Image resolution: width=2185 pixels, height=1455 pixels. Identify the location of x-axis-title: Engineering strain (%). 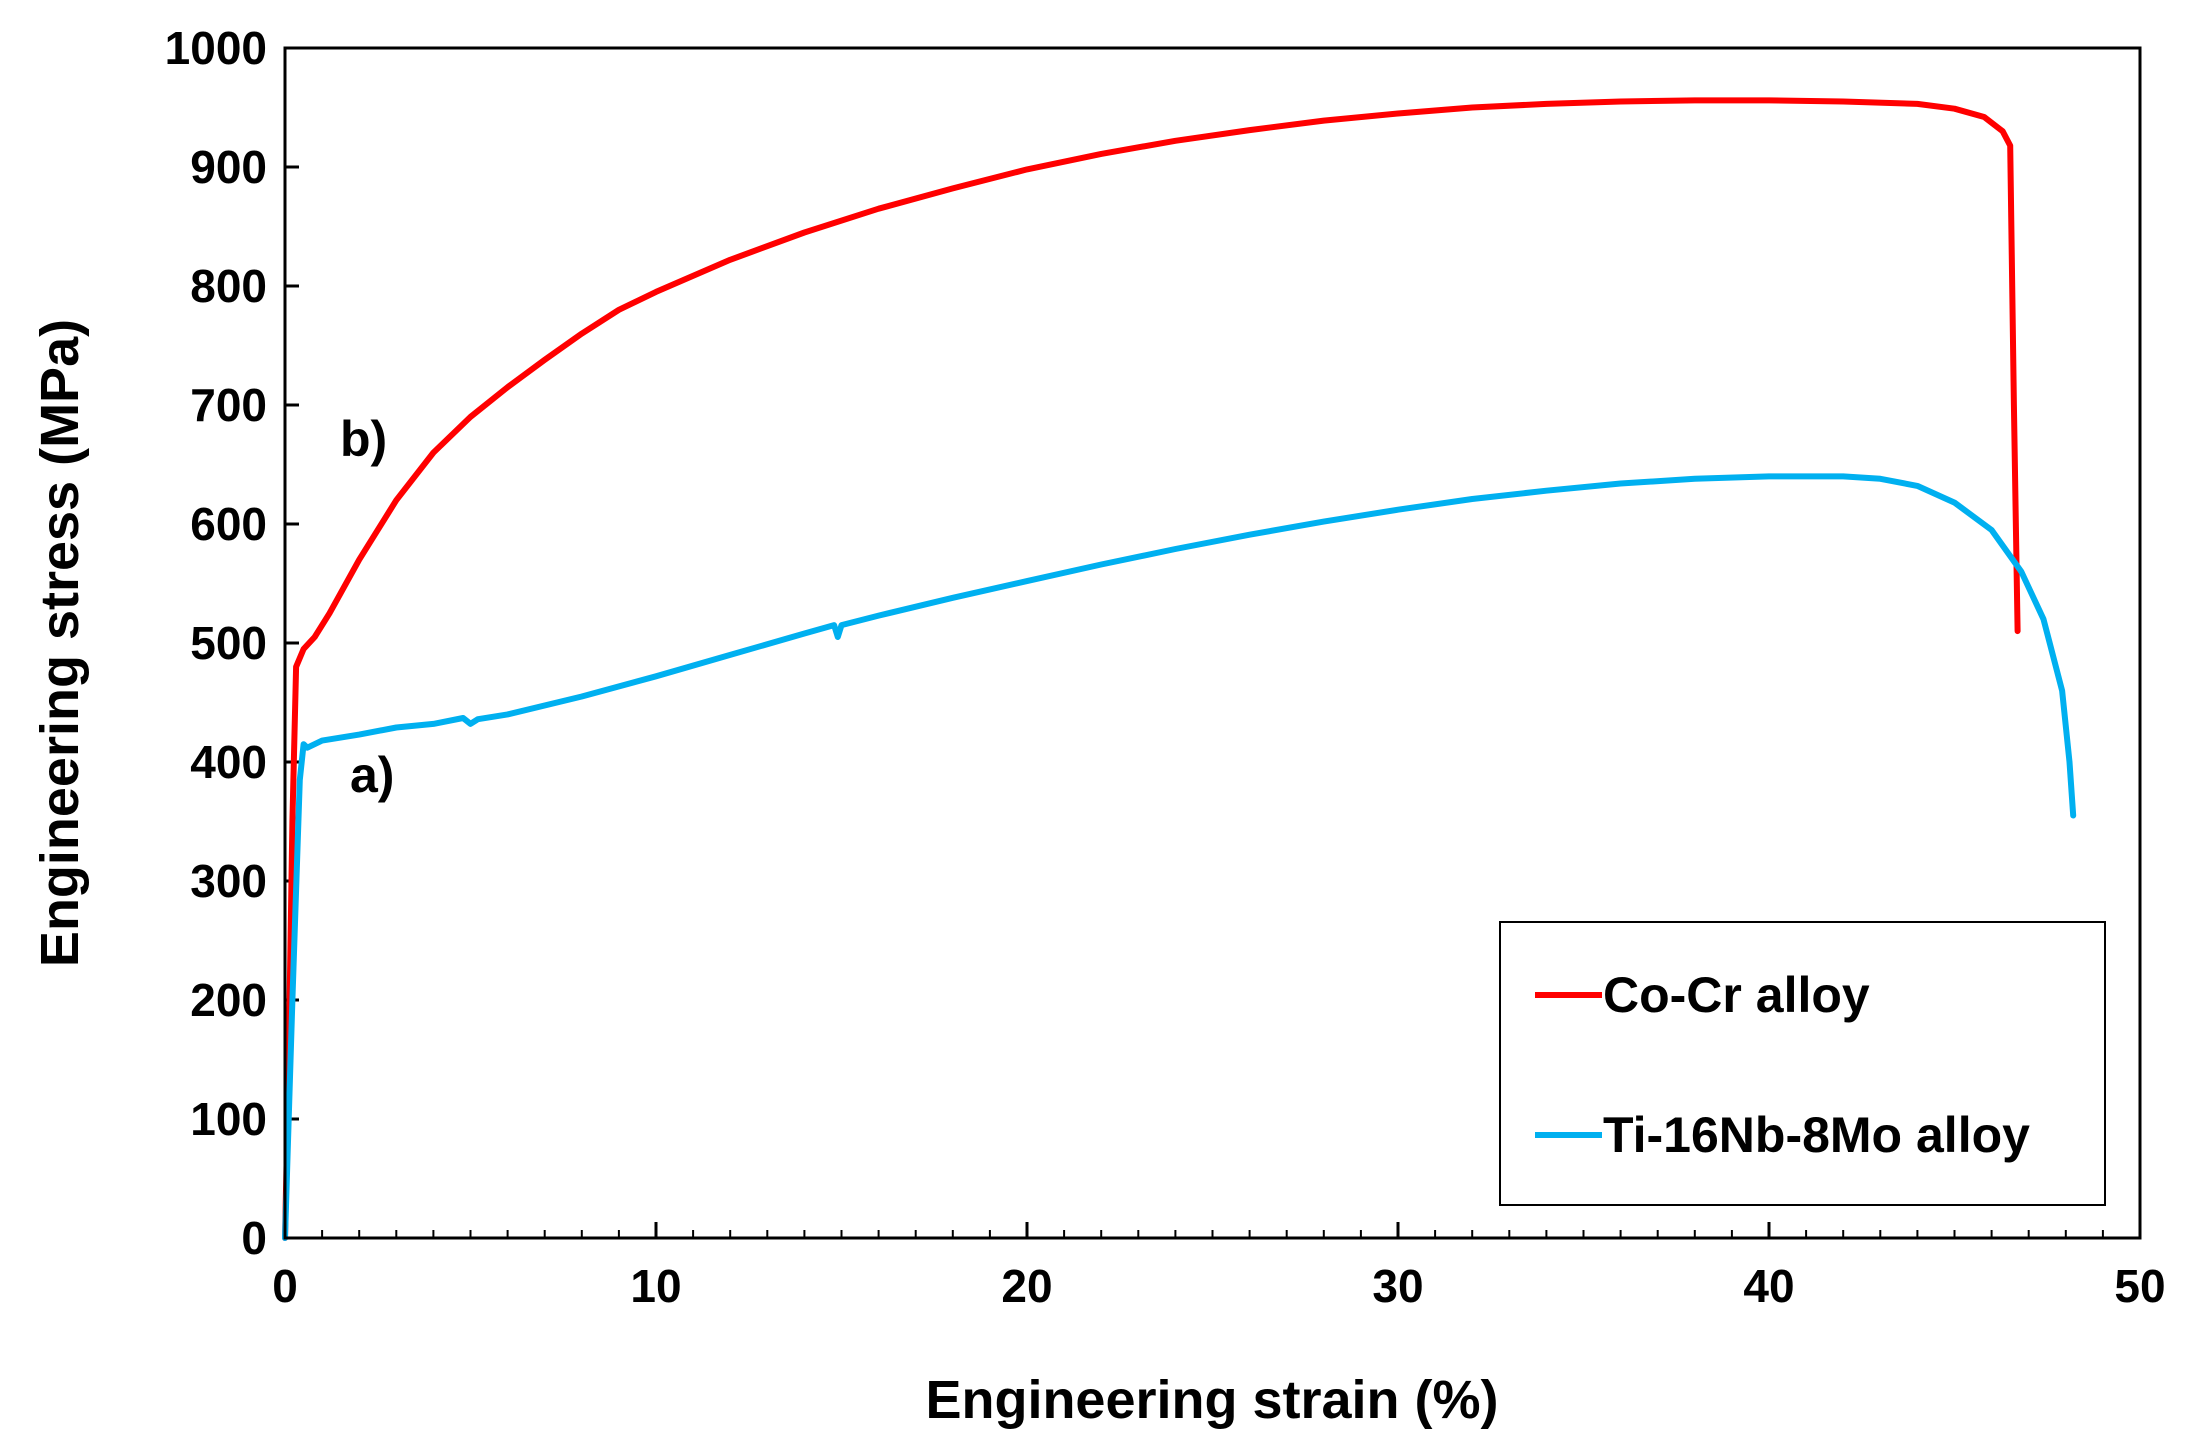
(1211, 1400).